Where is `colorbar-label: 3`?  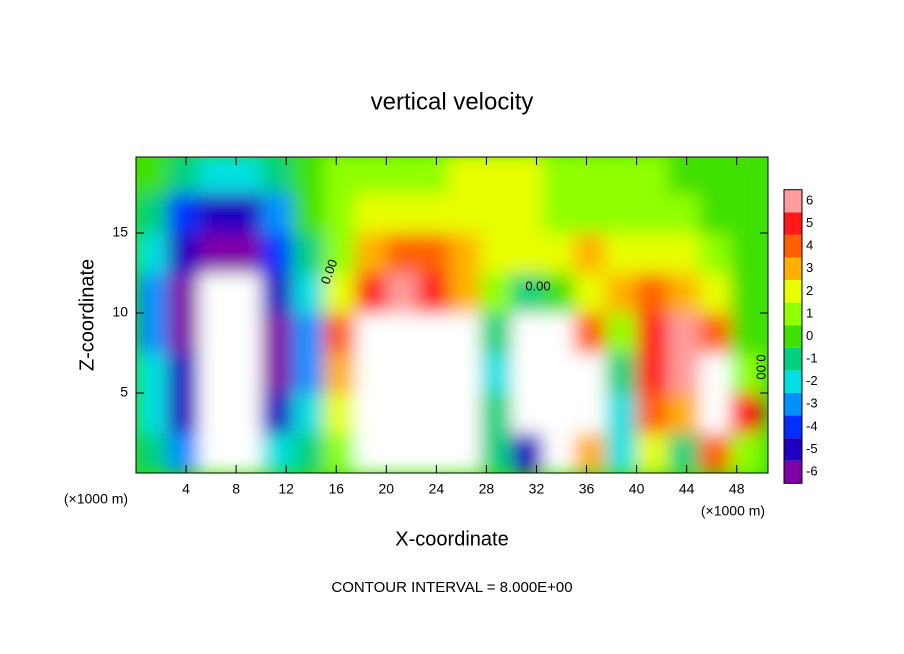
colorbar-label: 3 is located at coordinates (809, 267).